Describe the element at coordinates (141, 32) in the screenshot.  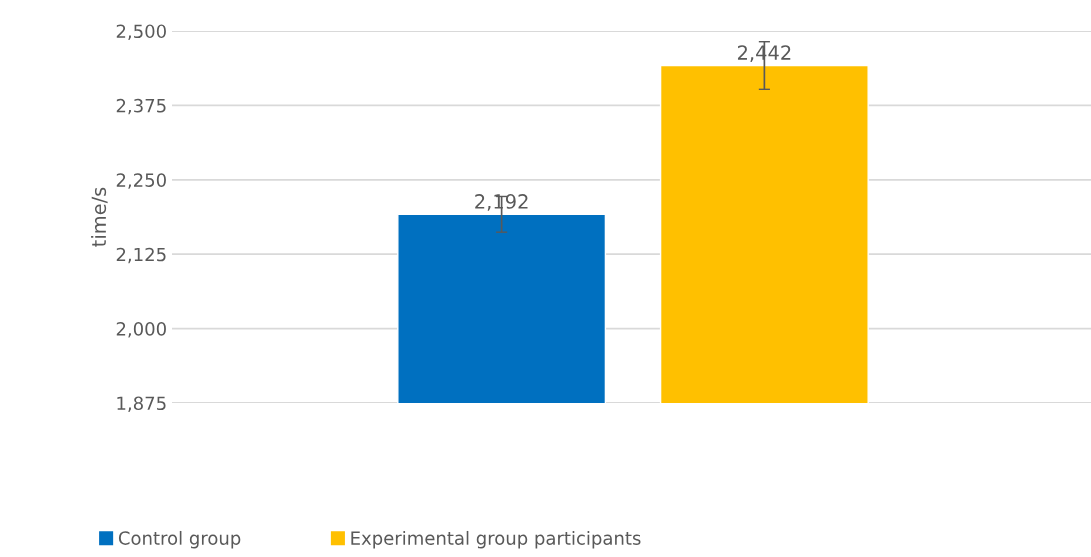
I see `y-tick-label: 2,500` at that location.